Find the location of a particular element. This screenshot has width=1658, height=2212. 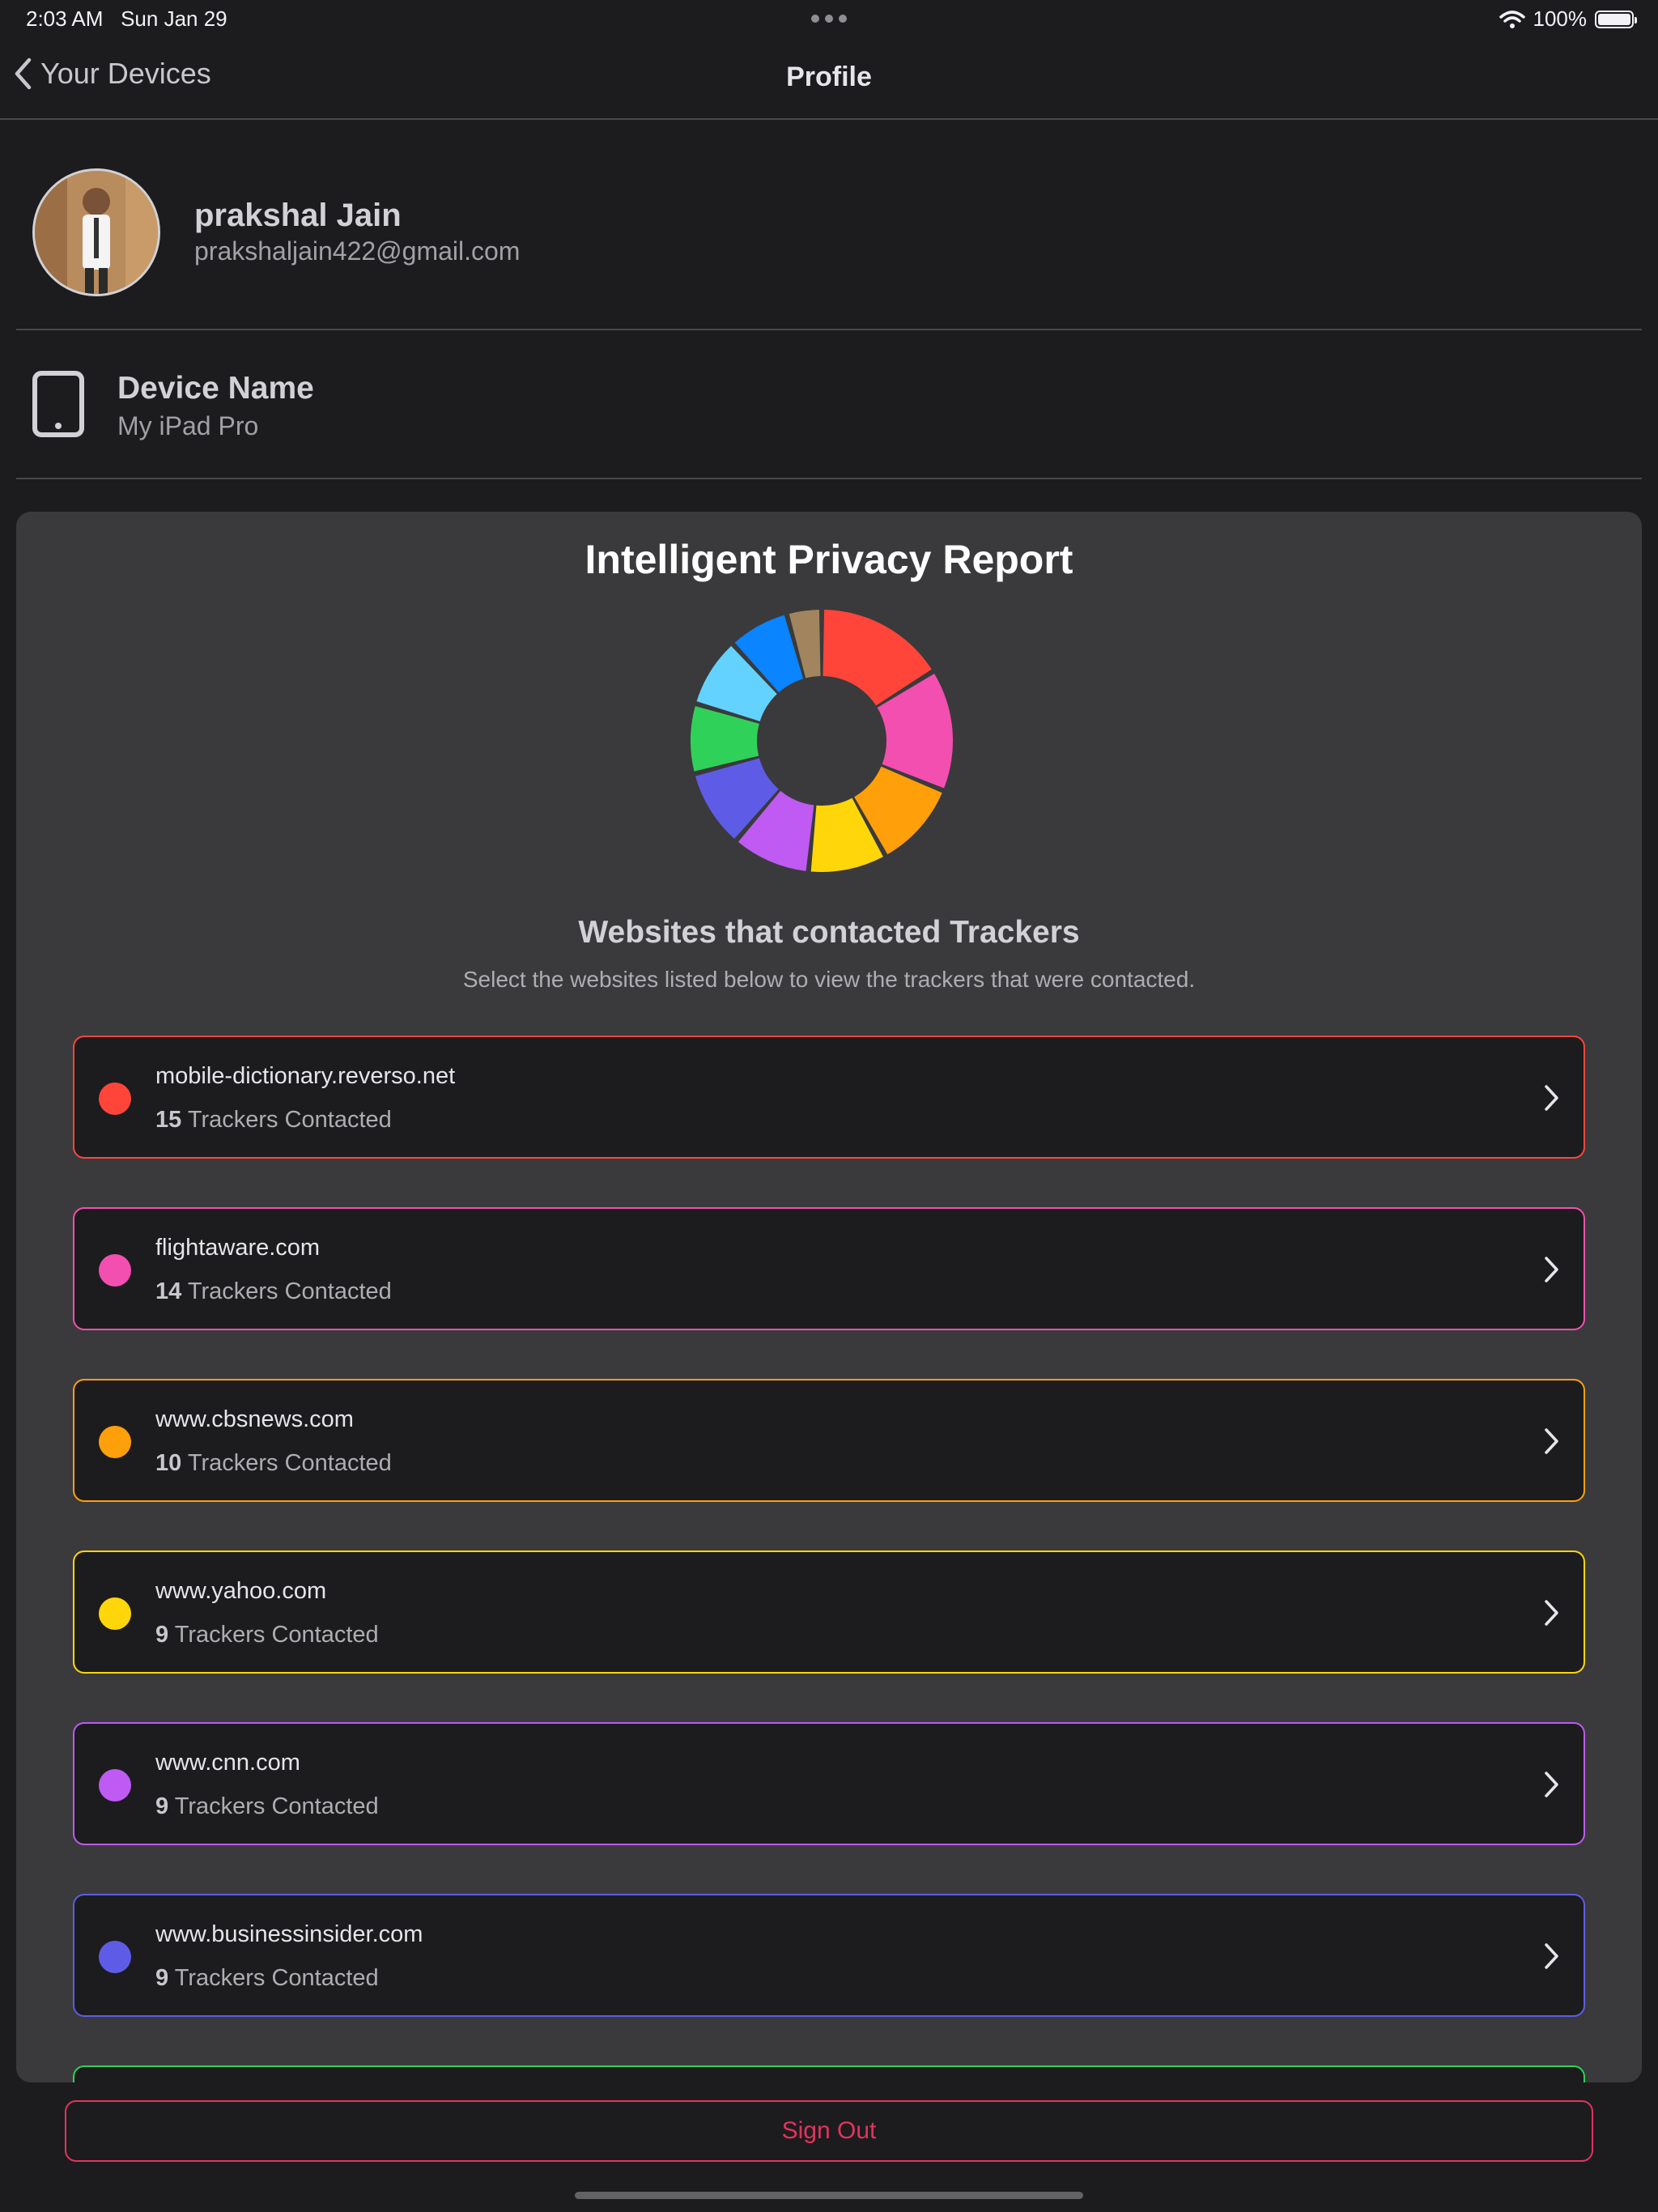

sign-out-button: Sign Out is located at coordinates (829, 2131).